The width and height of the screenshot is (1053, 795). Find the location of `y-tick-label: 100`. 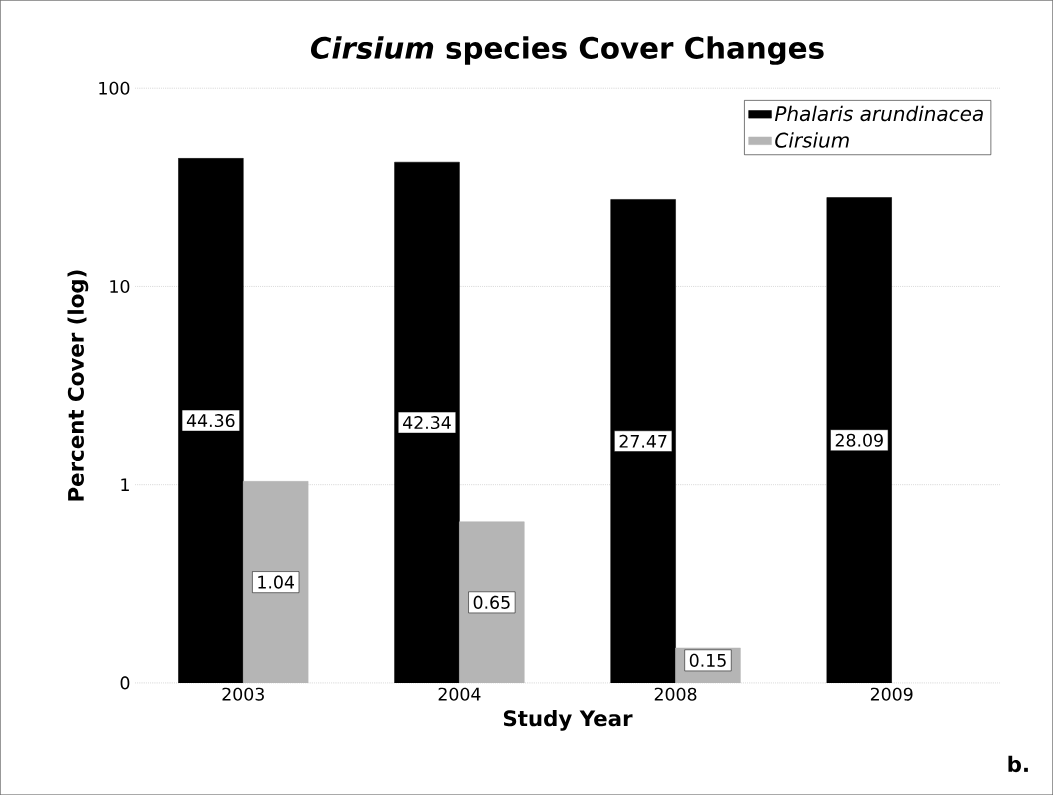

y-tick-label: 100 is located at coordinates (114, 88).